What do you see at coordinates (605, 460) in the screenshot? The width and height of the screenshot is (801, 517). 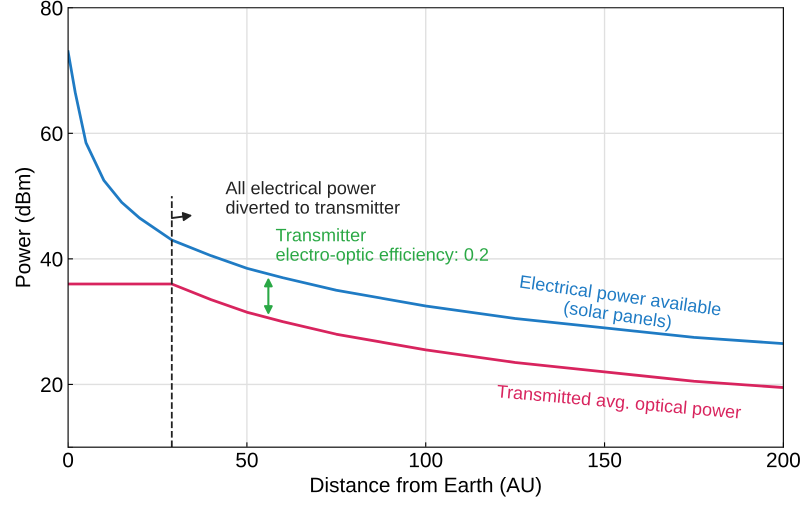 I see `x-tick-label: 150` at bounding box center [605, 460].